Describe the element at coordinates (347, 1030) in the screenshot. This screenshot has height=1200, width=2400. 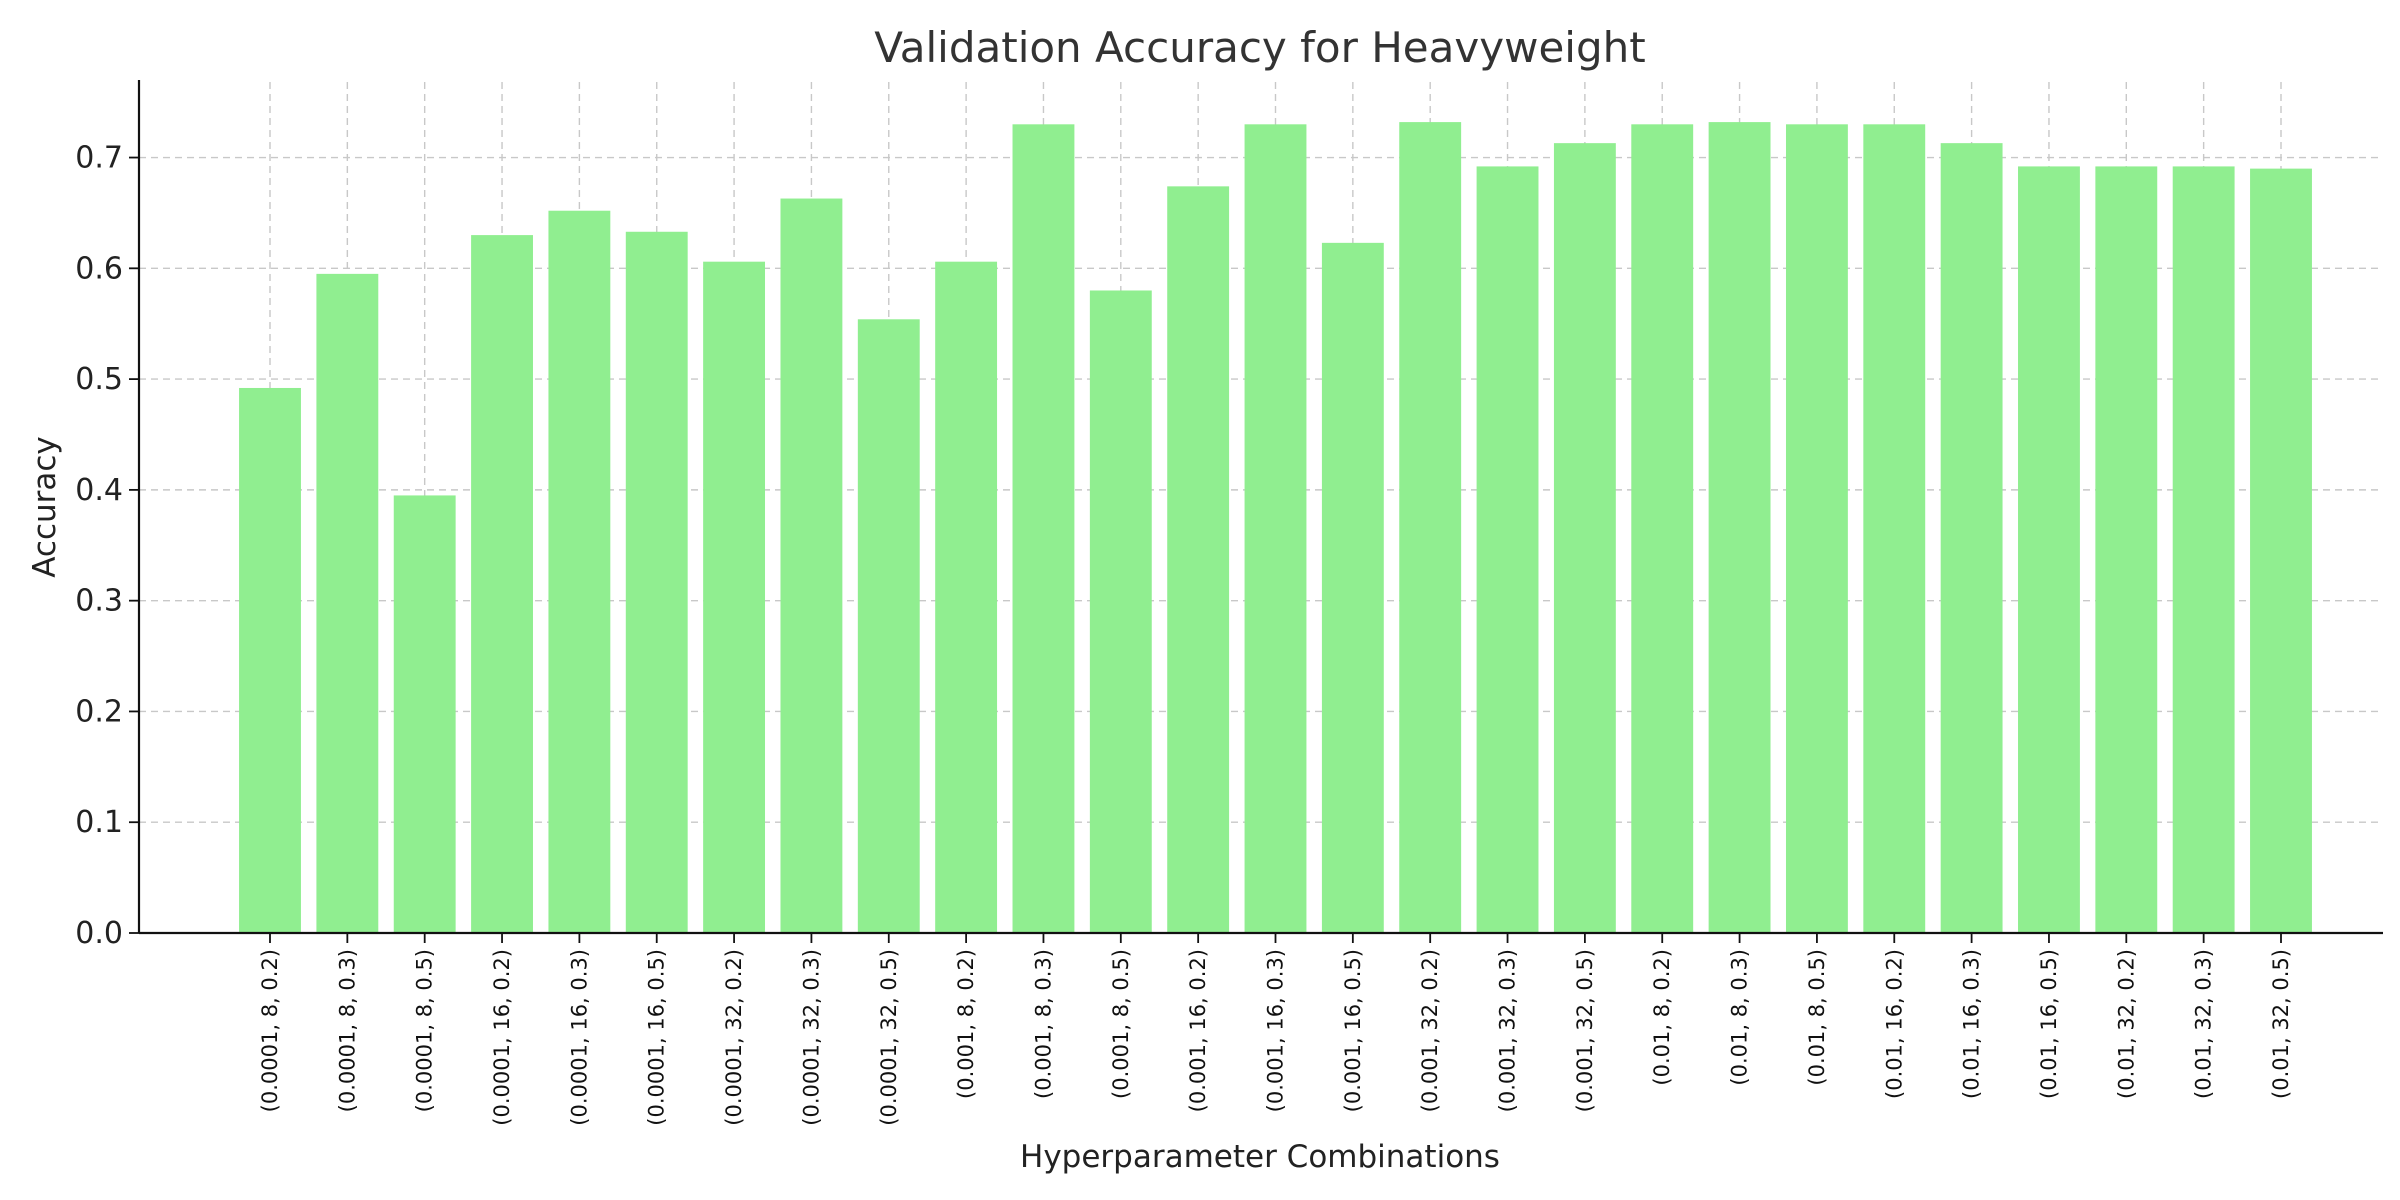
I see `x-tick-label: (0.0001, 8, 0.3)` at that location.